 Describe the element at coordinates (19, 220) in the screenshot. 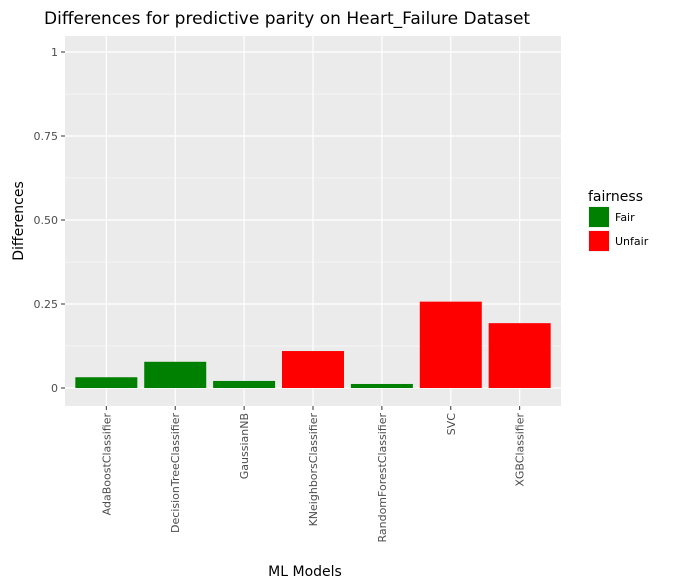

I see `y-axis-title: Differences` at that location.